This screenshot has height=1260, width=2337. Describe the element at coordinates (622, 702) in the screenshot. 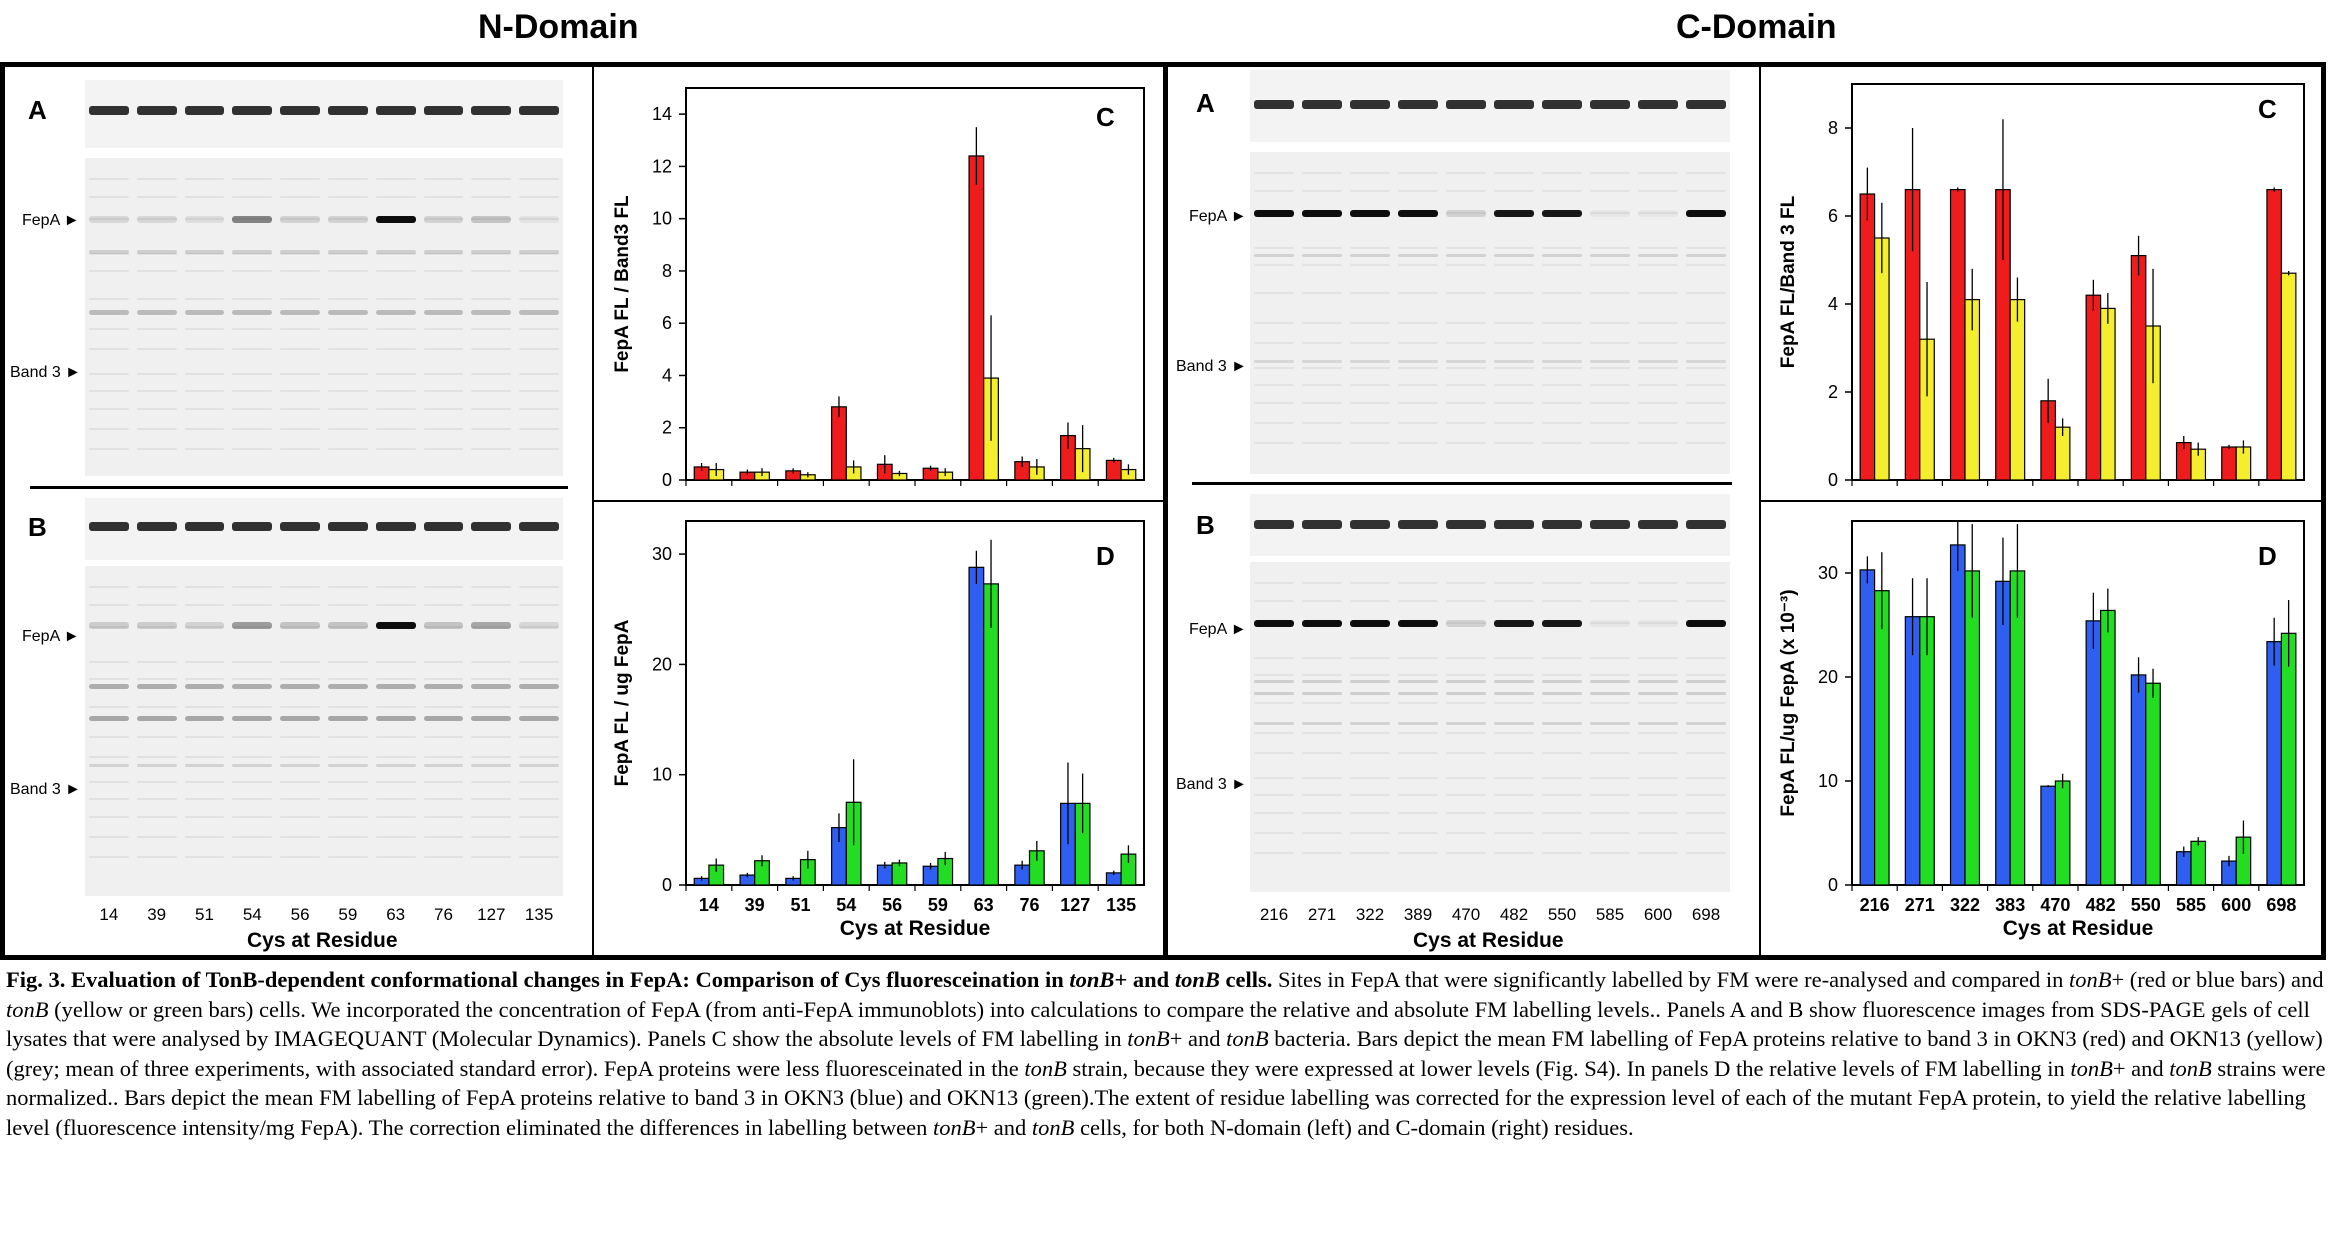

I see `y-axis-label: FepA FL / ug FepA` at that location.